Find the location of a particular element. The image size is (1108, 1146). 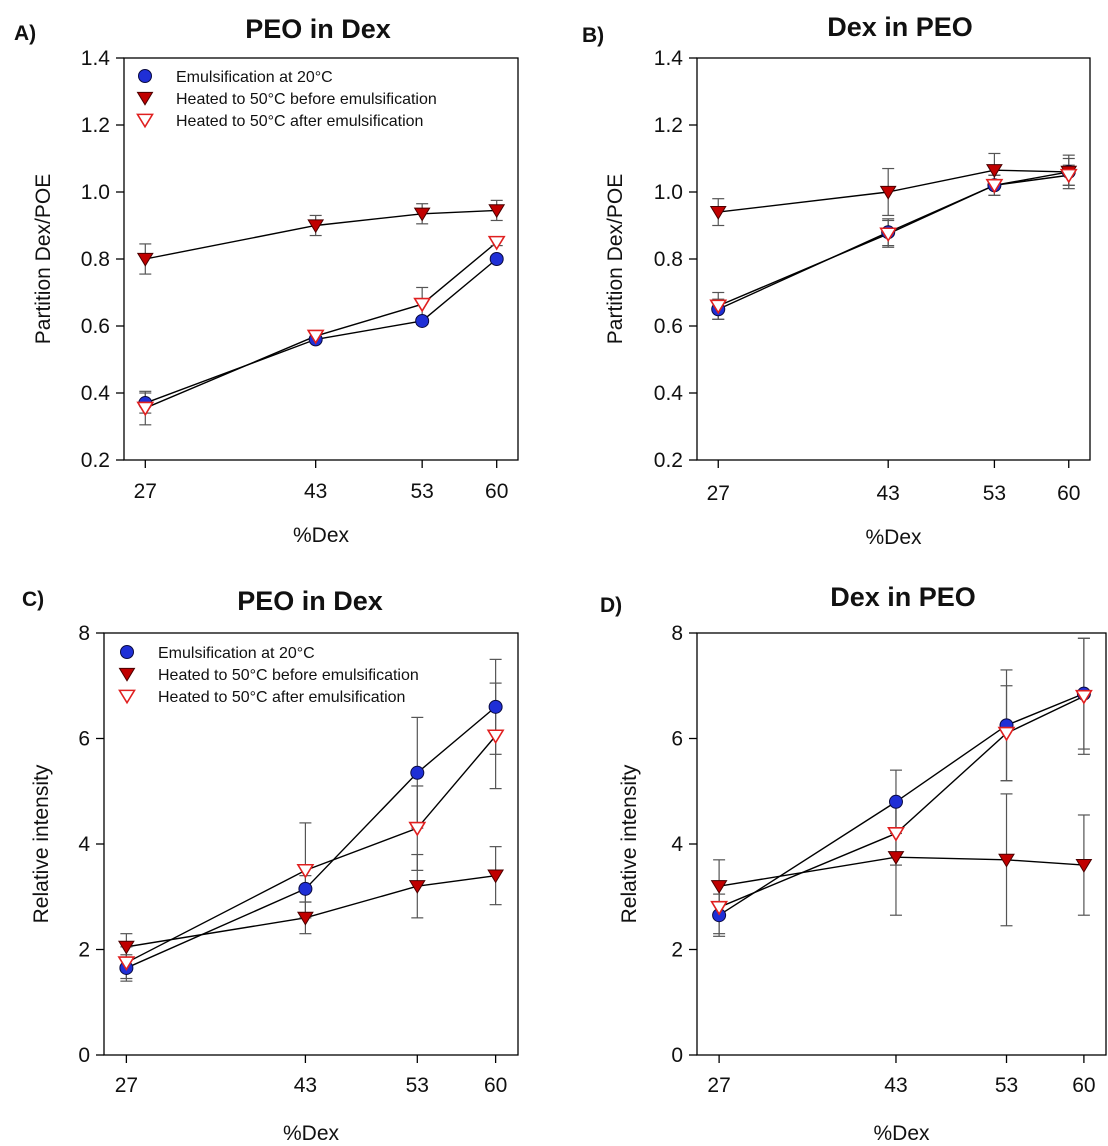

y-tick-label: 0.6 is located at coordinates (668, 326).